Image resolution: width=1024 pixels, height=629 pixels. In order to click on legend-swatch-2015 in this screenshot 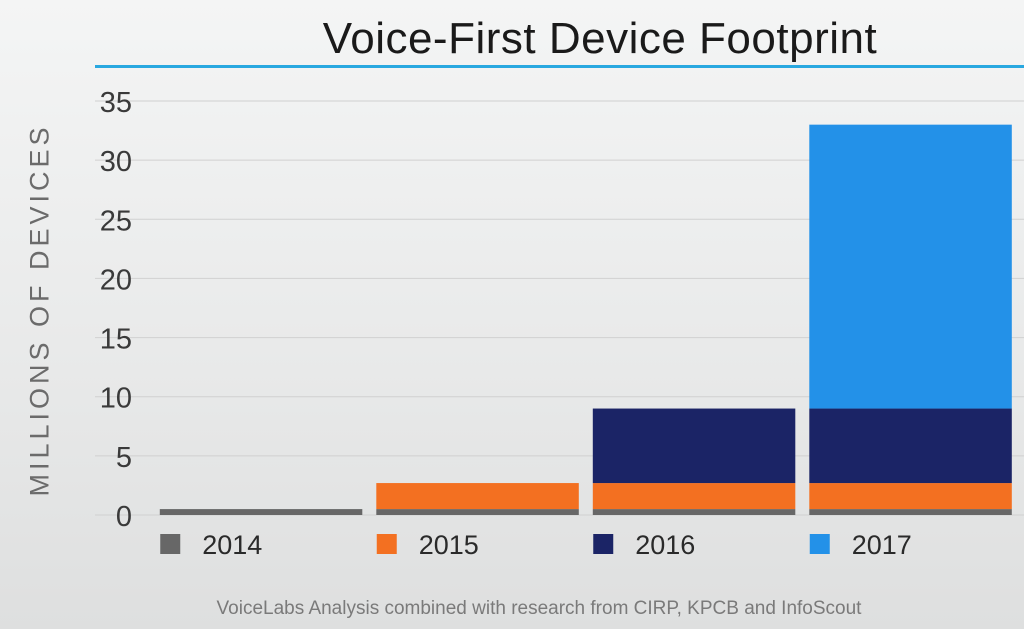, I will do `click(386, 544)`.